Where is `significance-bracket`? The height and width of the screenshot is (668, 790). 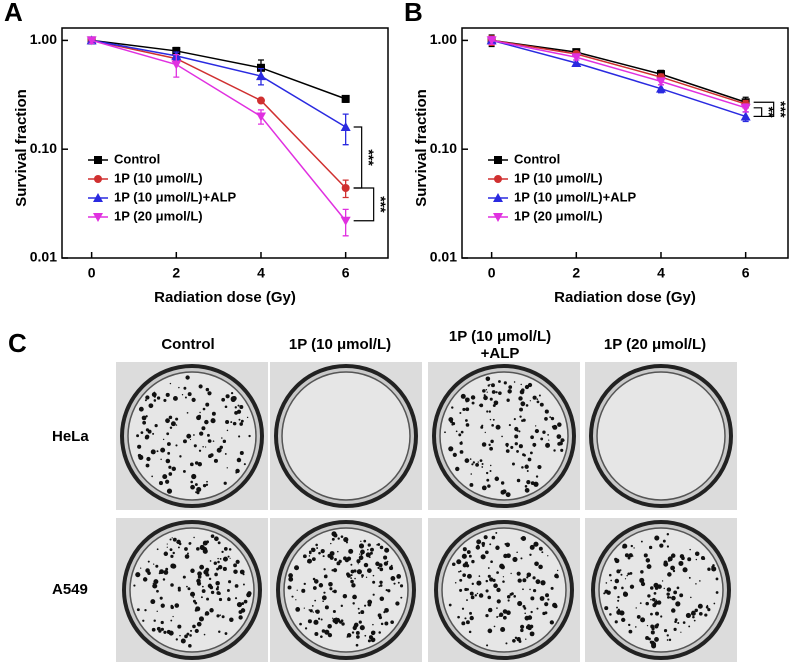
significance-bracket is located at coordinates (358, 157).